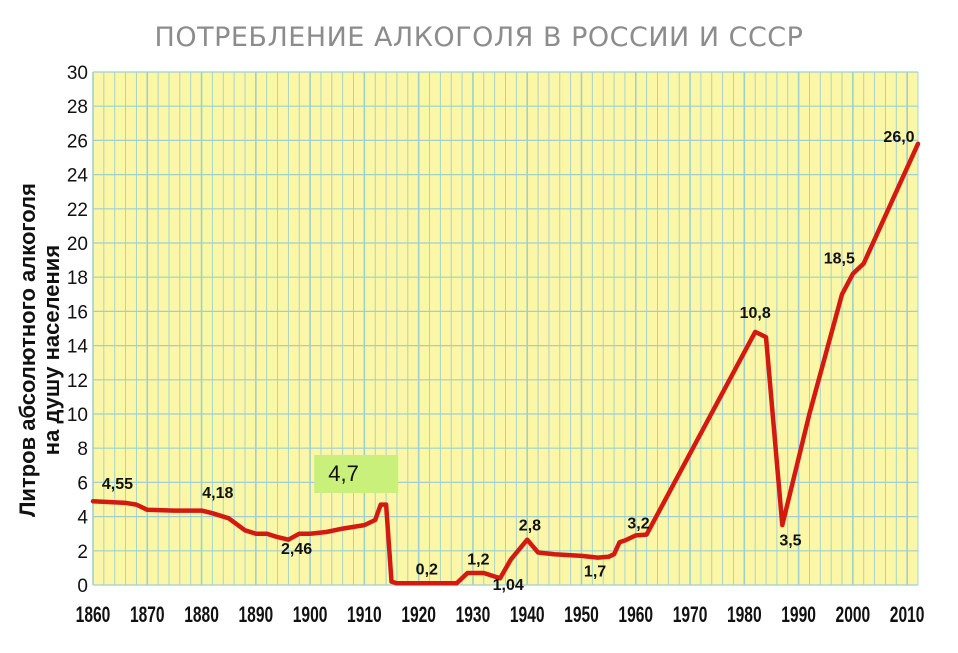  Describe the element at coordinates (82, 449) in the screenshot. I see `y-tick-label: 8` at that location.